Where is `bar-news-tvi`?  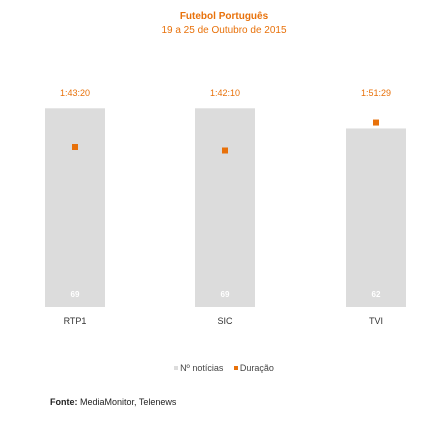 bar-news-tvi is located at coordinates (376, 217).